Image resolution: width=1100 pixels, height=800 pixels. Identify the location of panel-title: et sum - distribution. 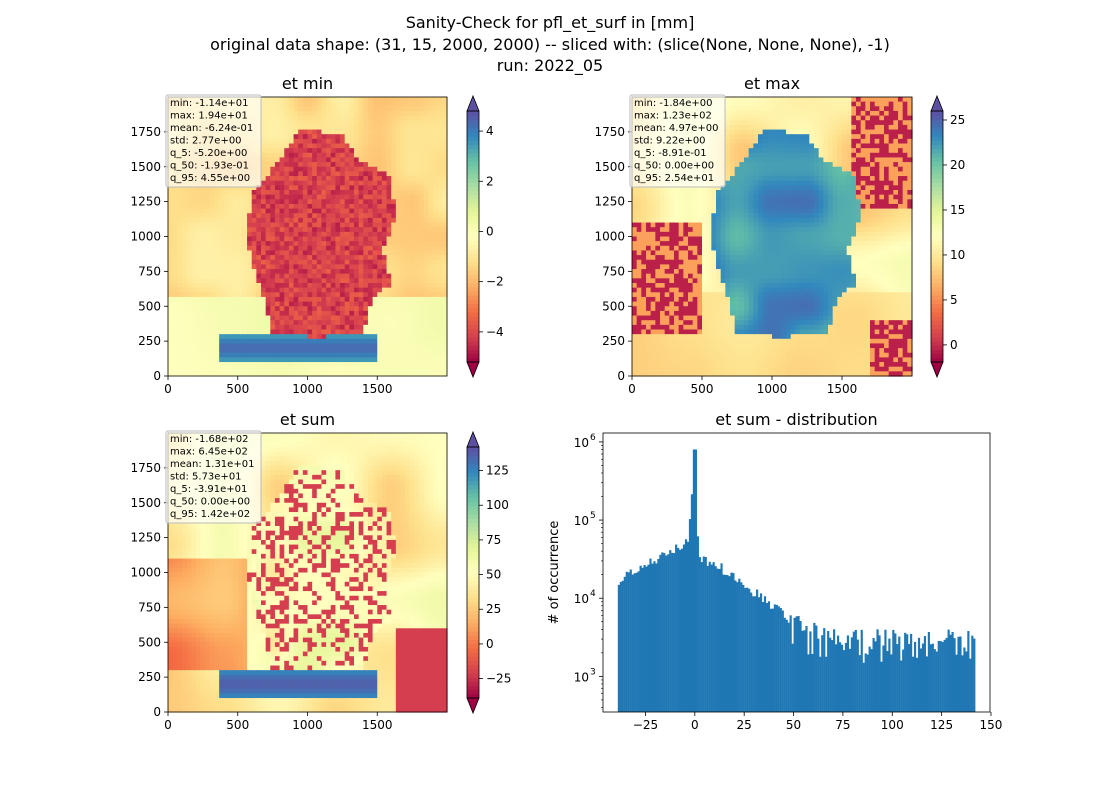
(796, 419).